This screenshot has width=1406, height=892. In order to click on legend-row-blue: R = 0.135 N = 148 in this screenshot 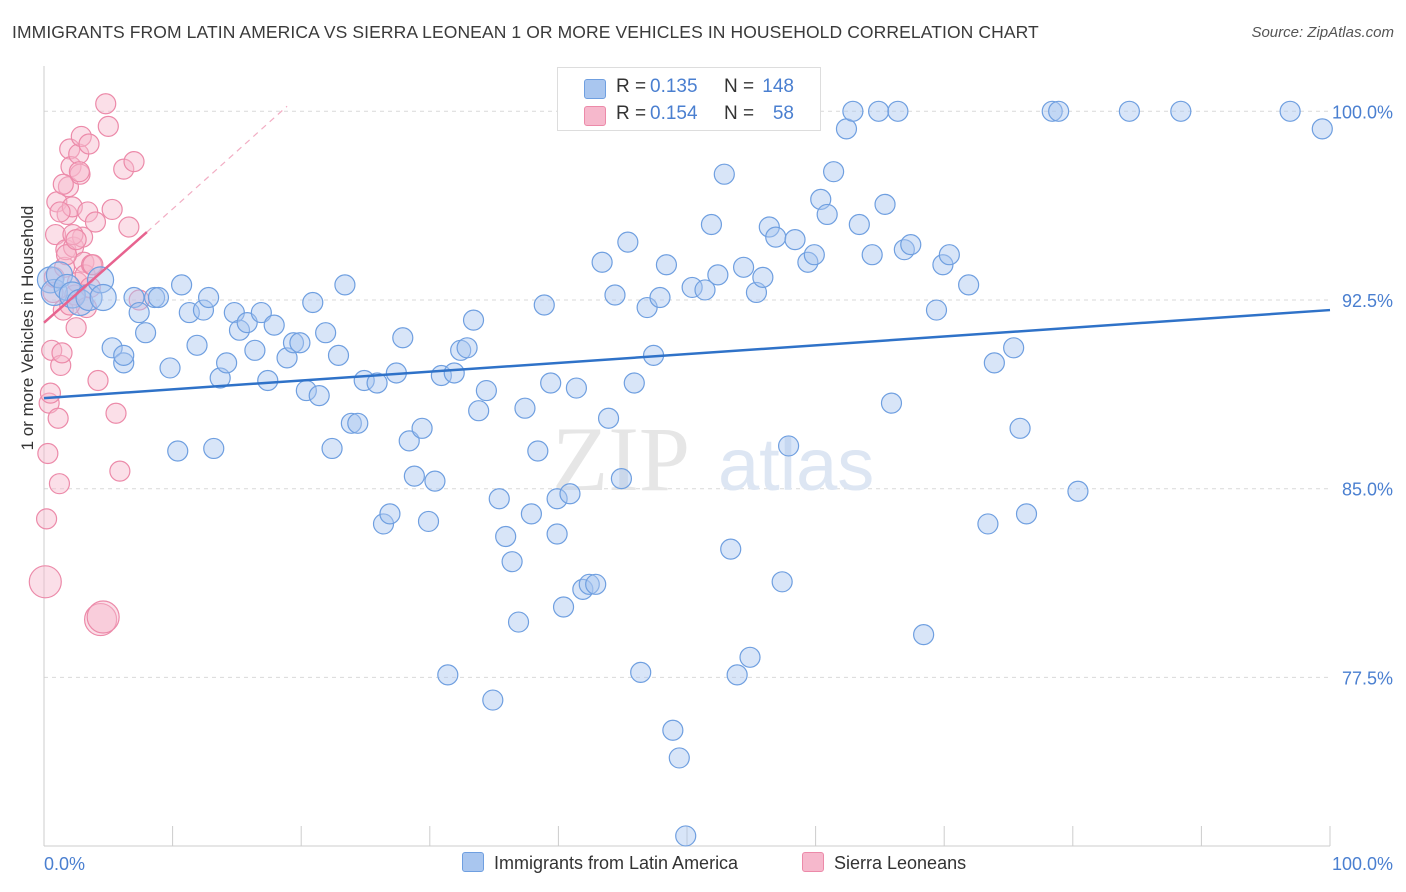, I will do `click(689, 88)`.